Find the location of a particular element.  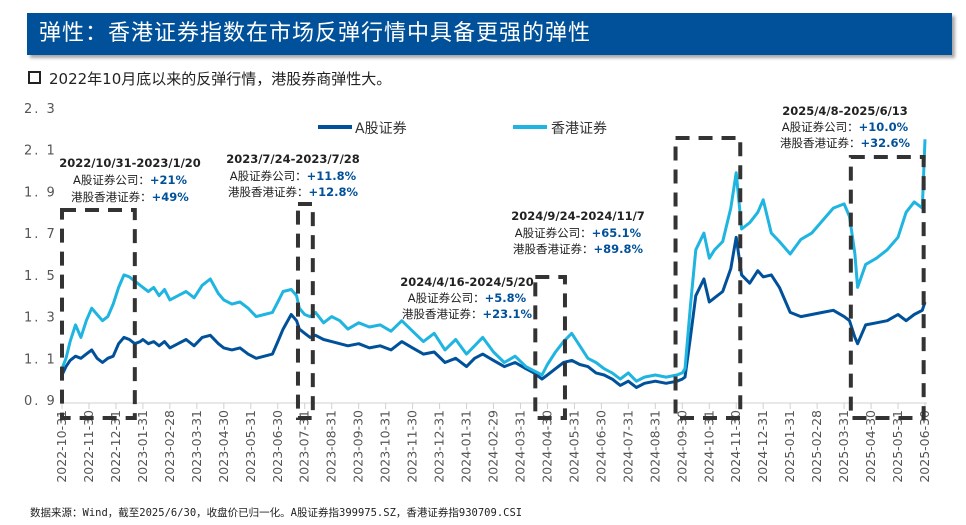

y-tick-label: 2. 3 is located at coordinates (40, 109).